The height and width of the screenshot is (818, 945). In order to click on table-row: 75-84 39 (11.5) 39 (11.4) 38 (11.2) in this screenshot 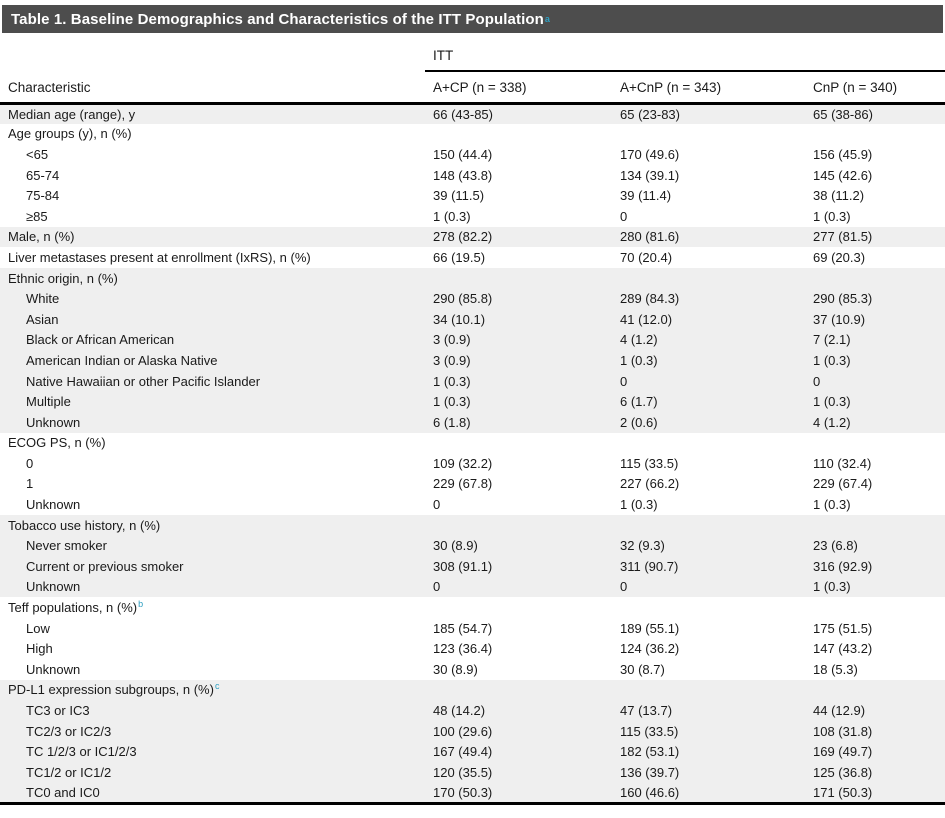, I will do `click(472, 195)`.